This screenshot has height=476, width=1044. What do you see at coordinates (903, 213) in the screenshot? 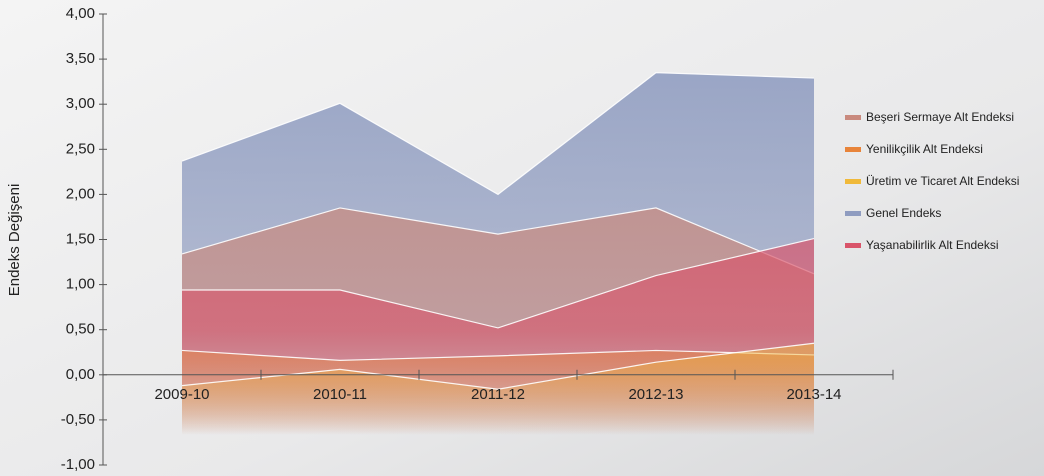
I see `legend-label: Genel Endeks` at bounding box center [903, 213].